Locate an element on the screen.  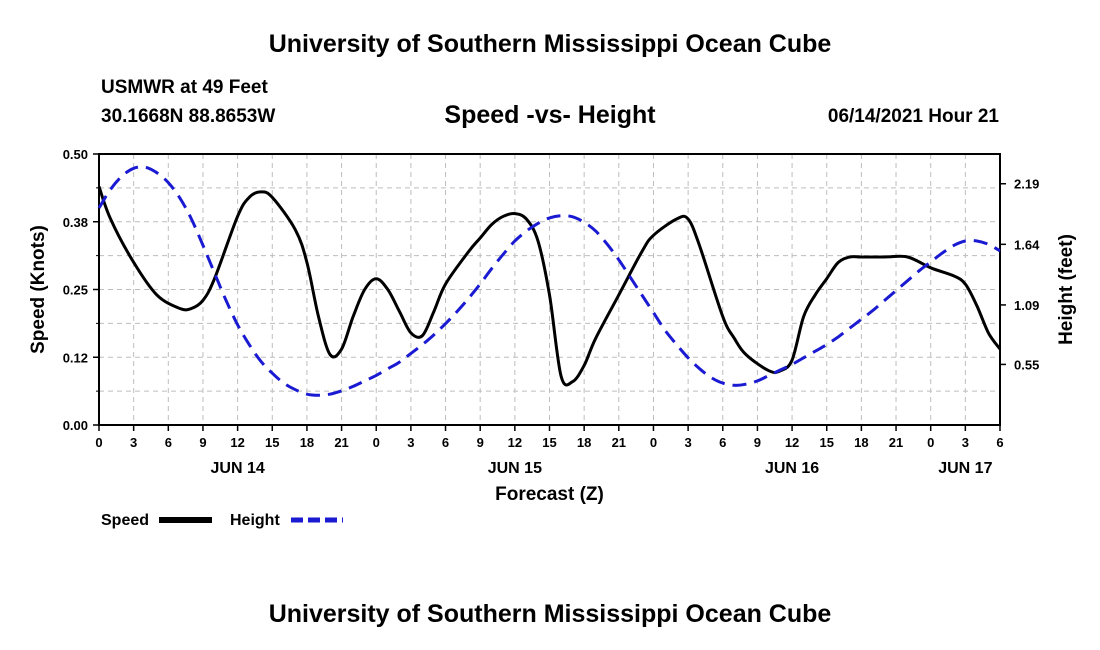
legend-label-speed: Speed is located at coordinates (125, 520).